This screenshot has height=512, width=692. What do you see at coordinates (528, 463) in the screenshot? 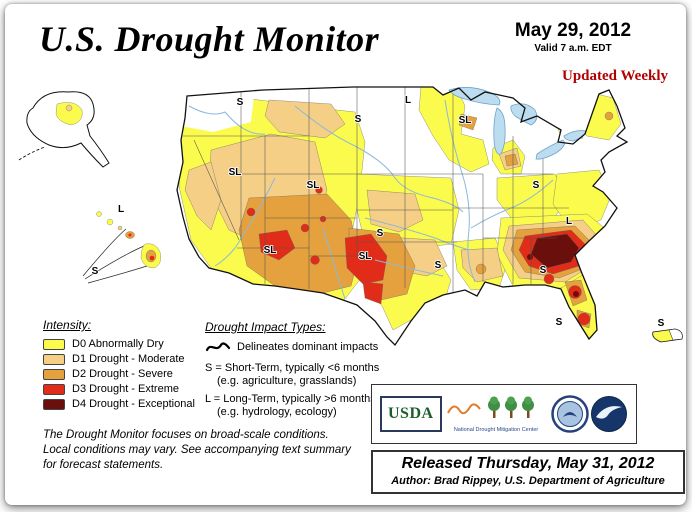
I see `released-date: Released Thursday, May 31, 2012` at bounding box center [528, 463].